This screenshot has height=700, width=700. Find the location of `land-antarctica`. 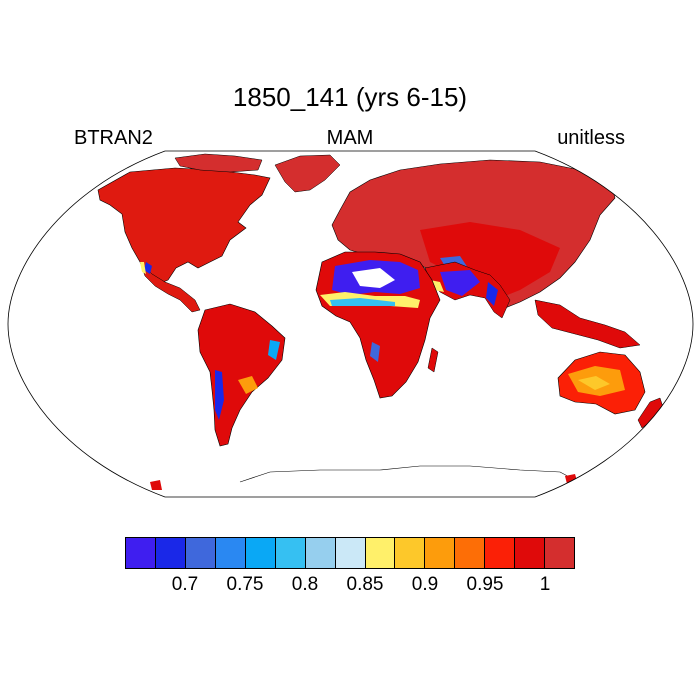

land-antarctica is located at coordinates (407, 474).